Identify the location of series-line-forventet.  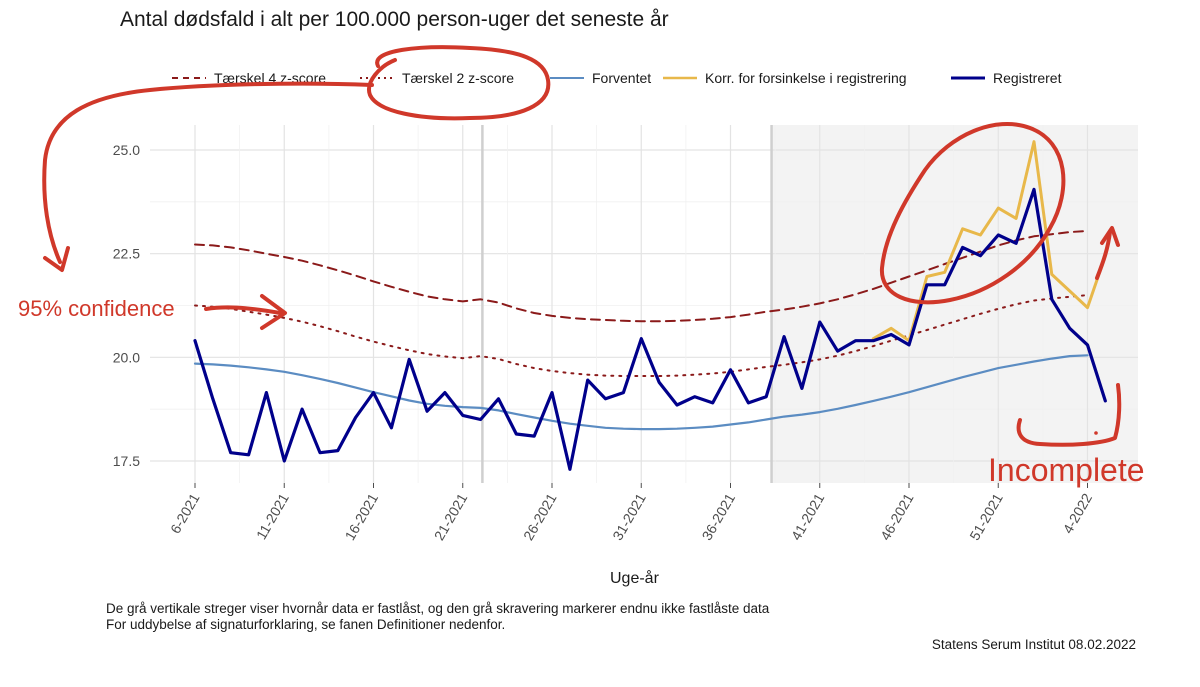
(641, 392).